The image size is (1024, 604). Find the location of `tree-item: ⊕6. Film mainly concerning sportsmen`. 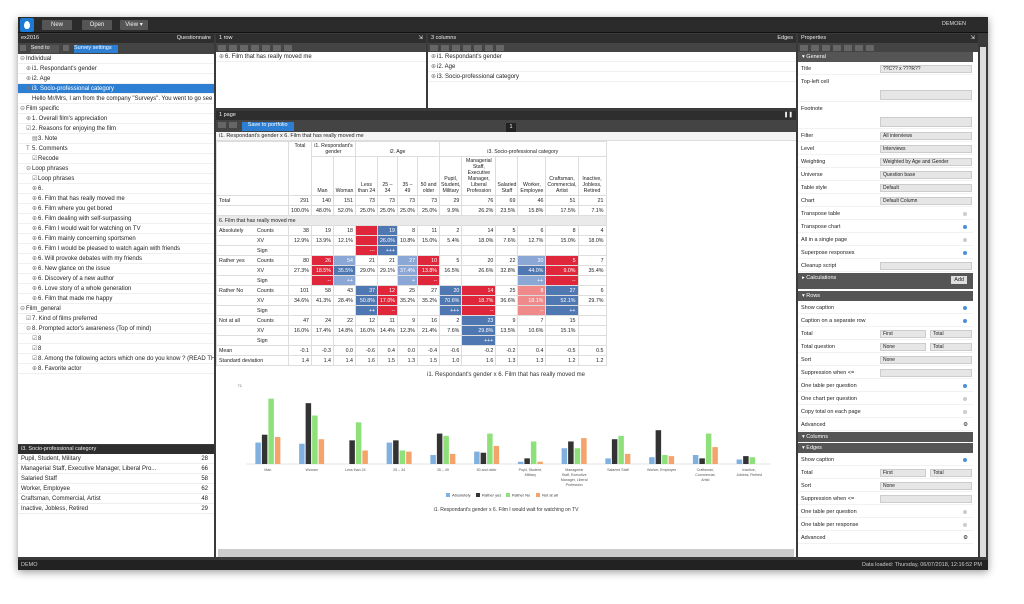

tree-item: ⊕6. Film mainly concerning sportsmen is located at coordinates (116, 239).